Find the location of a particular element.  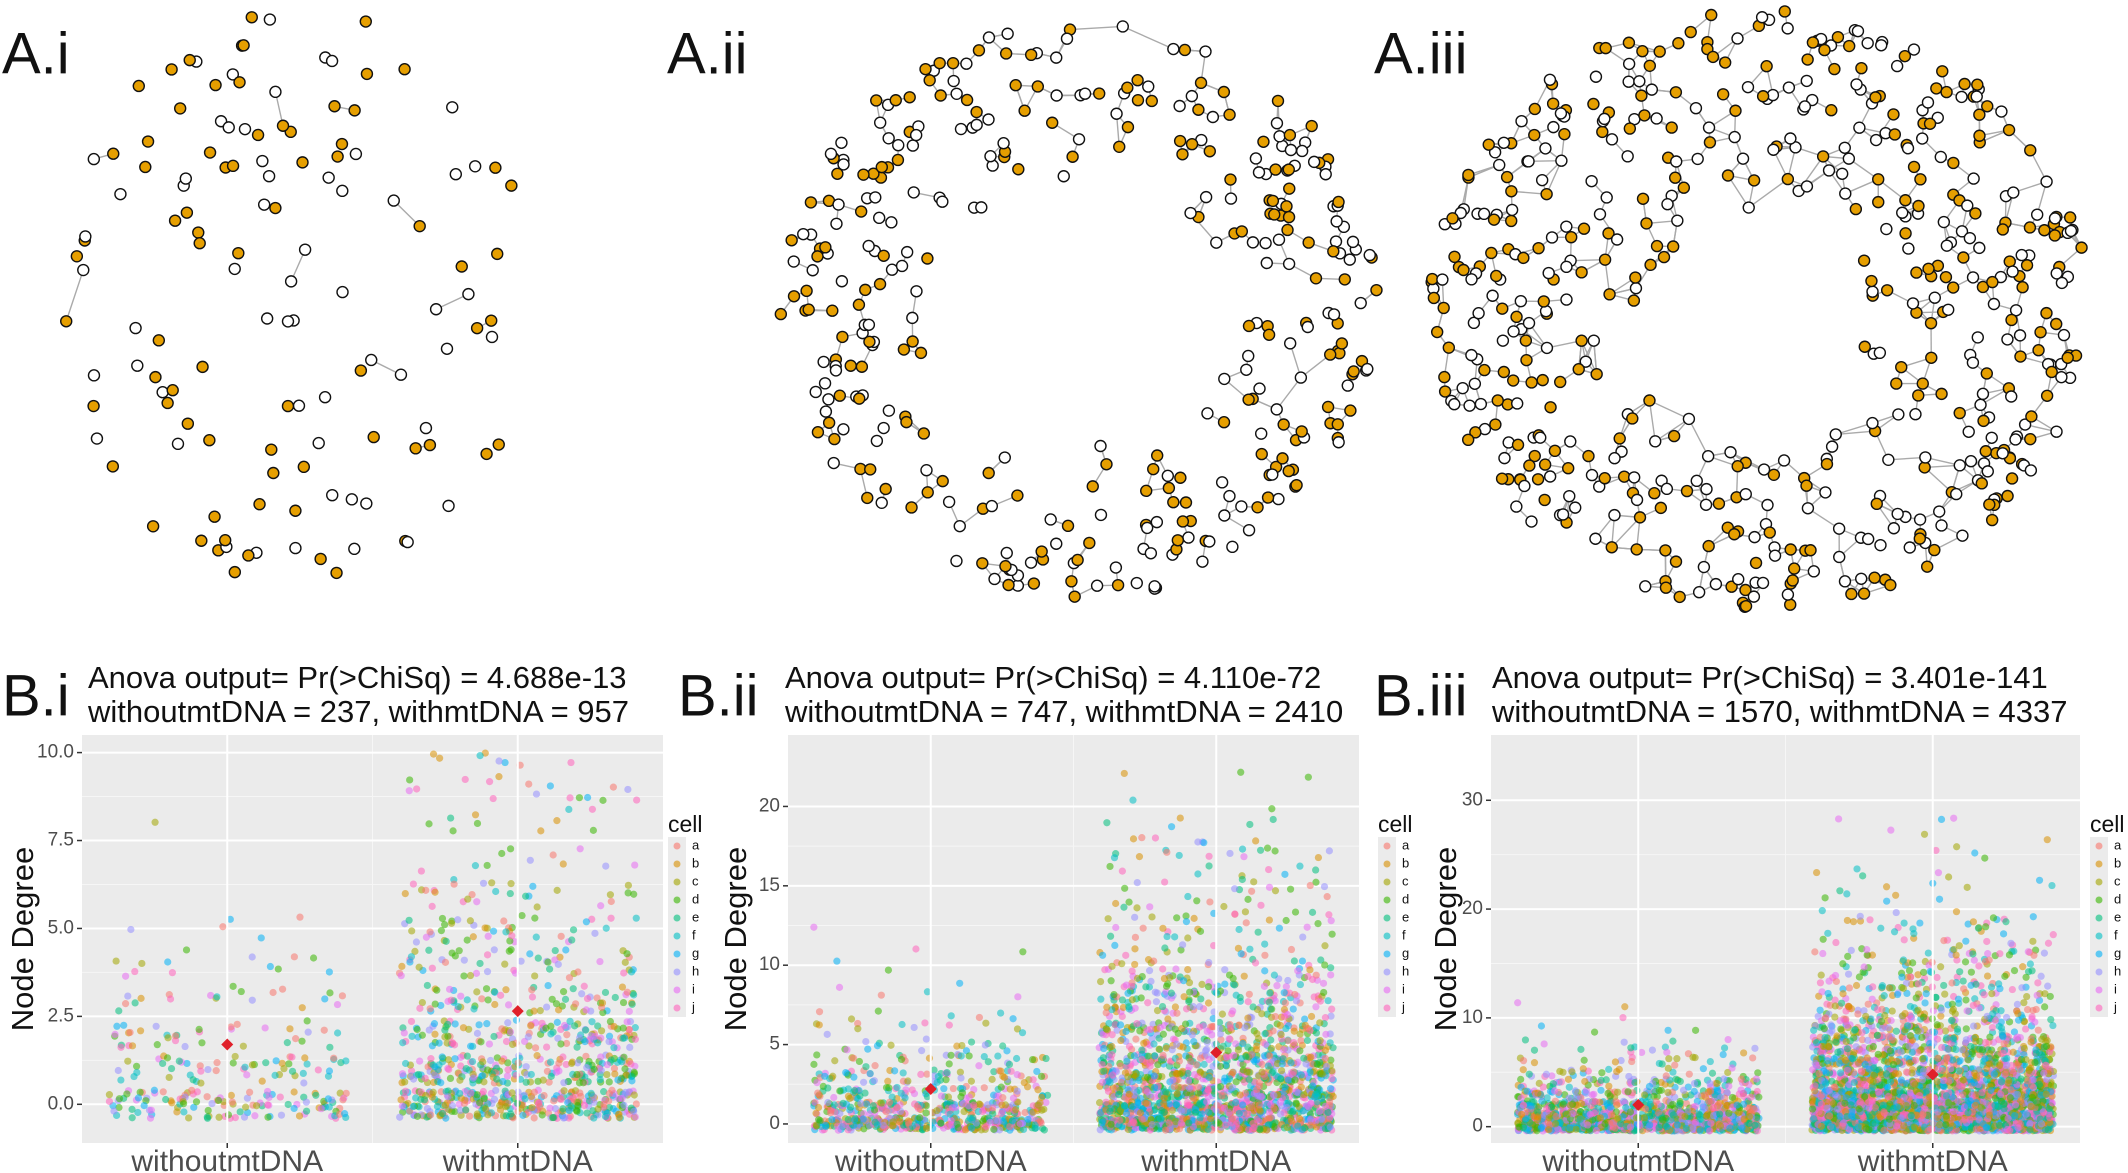

legend-label: c is located at coordinates (695, 880).